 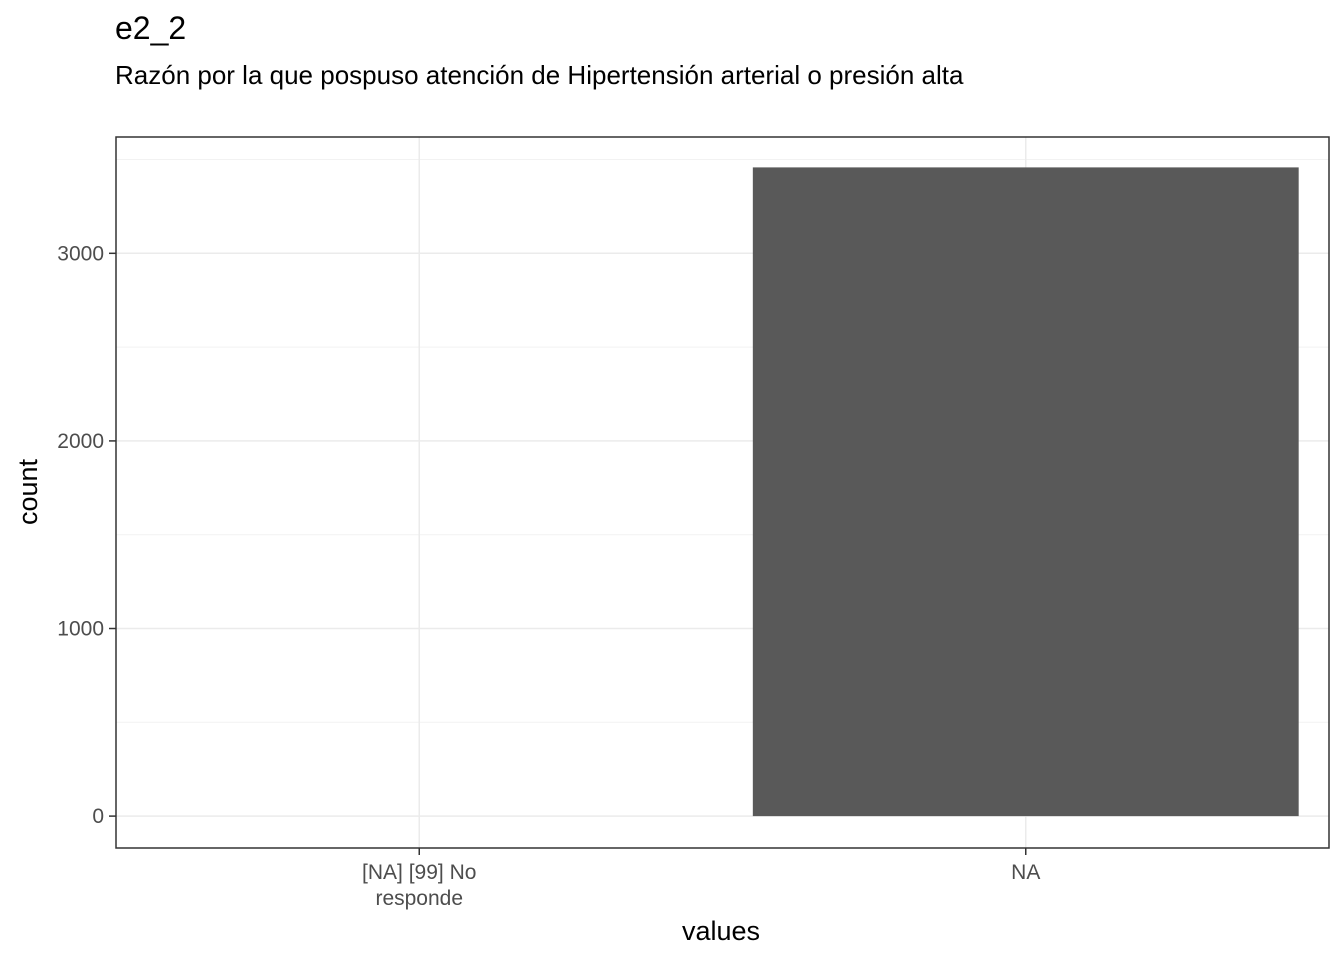 What do you see at coordinates (28, 491) in the screenshot?
I see `y-axis-title: count` at bounding box center [28, 491].